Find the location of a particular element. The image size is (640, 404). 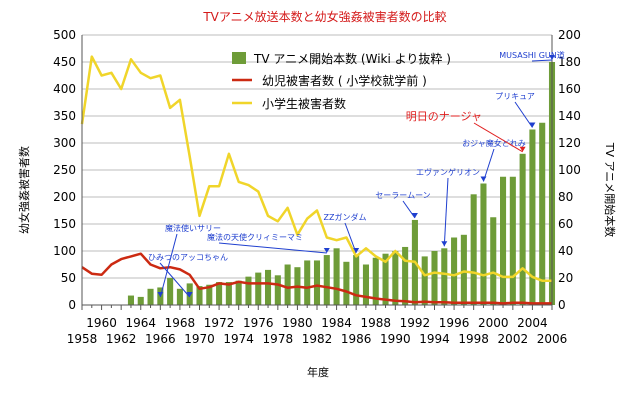

y-left-tick-label: 100 is located at coordinates (64, 251).